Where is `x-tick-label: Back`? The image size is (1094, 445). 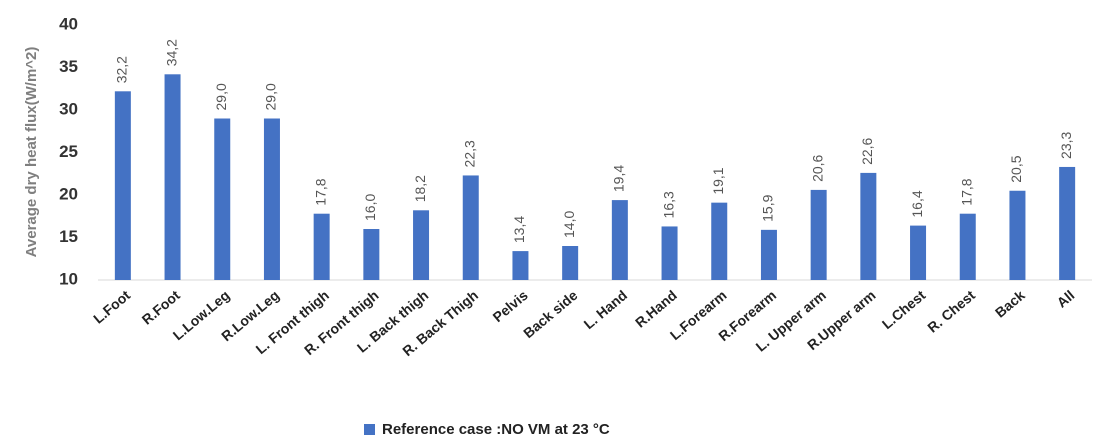 x-tick-label: Back is located at coordinates (1010, 304).